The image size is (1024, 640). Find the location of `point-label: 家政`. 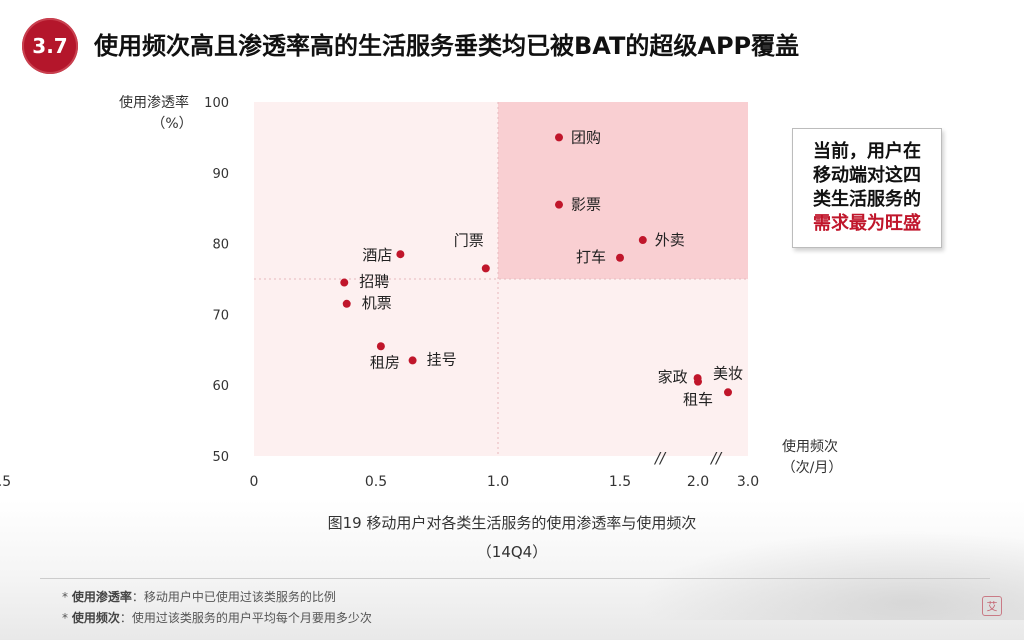

point-label: 家政 is located at coordinates (673, 377).